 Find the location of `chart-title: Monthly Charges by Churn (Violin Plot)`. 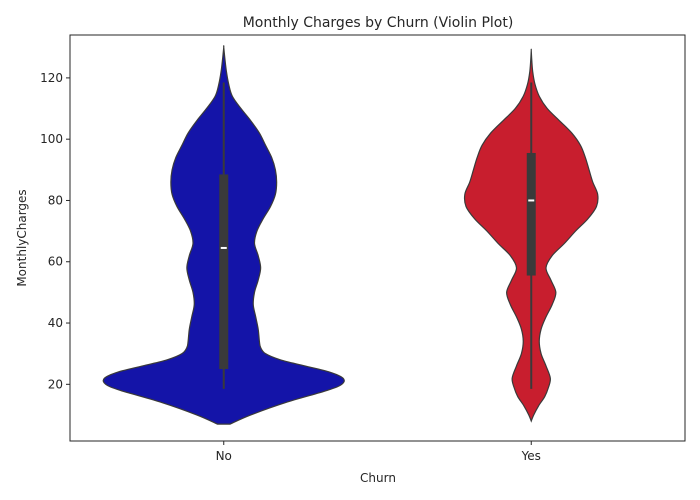

chart-title: Monthly Charges by Churn (Violin Plot) is located at coordinates (378, 23).